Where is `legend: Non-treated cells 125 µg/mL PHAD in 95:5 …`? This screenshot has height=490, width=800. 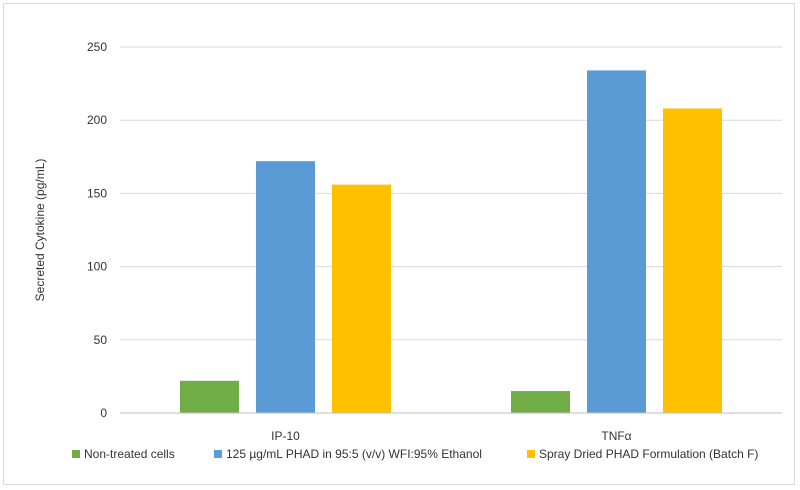
legend: Non-treated cells 125 µg/mL PHAD in 95:5 … is located at coordinates (415, 454).